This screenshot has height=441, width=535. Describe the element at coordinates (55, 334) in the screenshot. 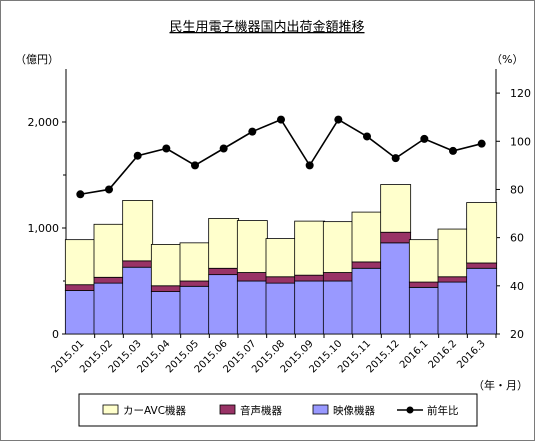

I see `y-left-tick-label: 0` at that location.